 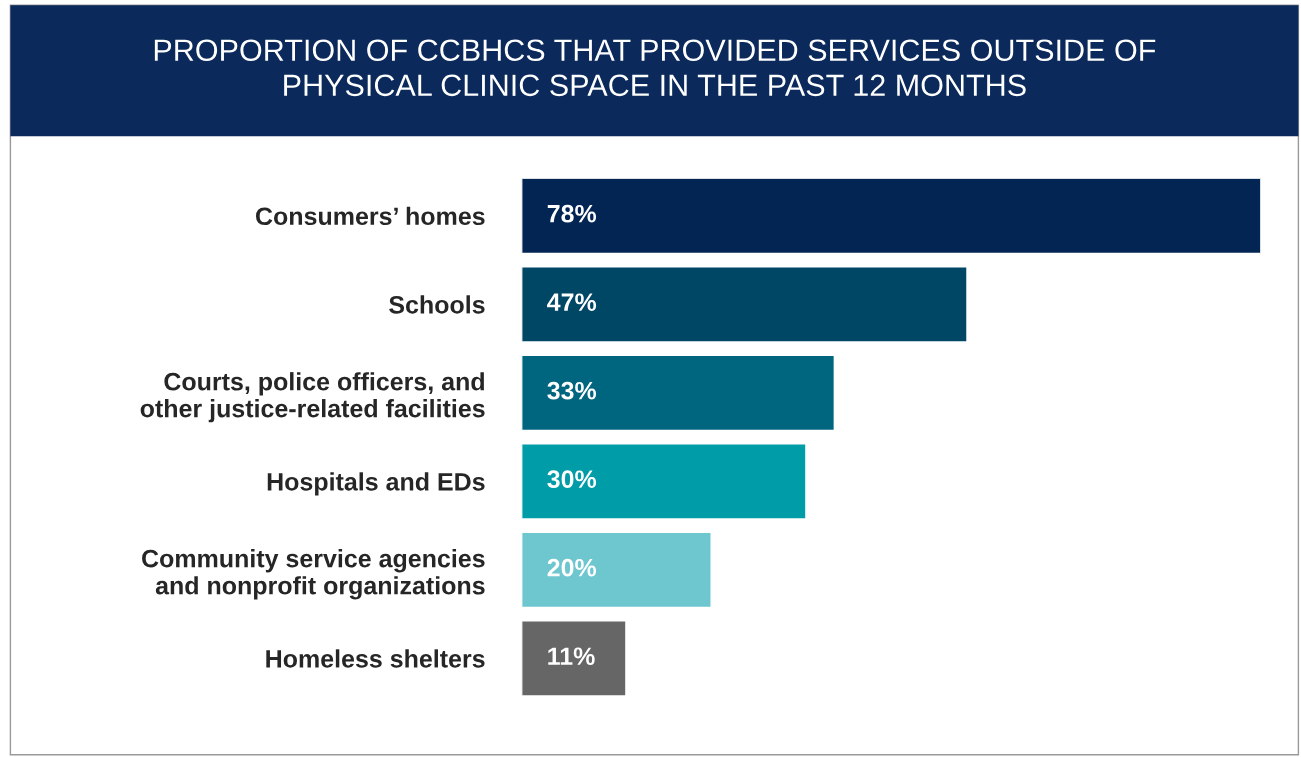 What do you see at coordinates (572, 479) in the screenshot?
I see `data-label: 30%` at bounding box center [572, 479].